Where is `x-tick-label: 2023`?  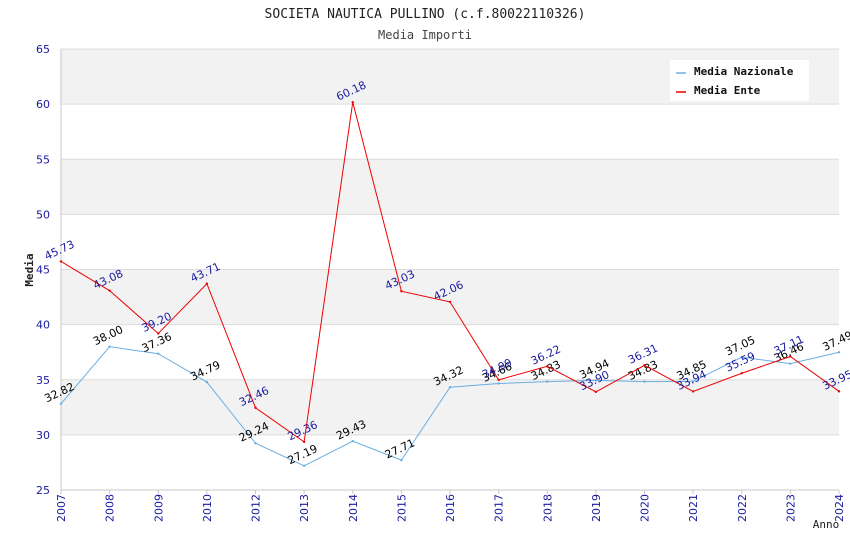 x-tick-label: 2023 is located at coordinates (790, 508).